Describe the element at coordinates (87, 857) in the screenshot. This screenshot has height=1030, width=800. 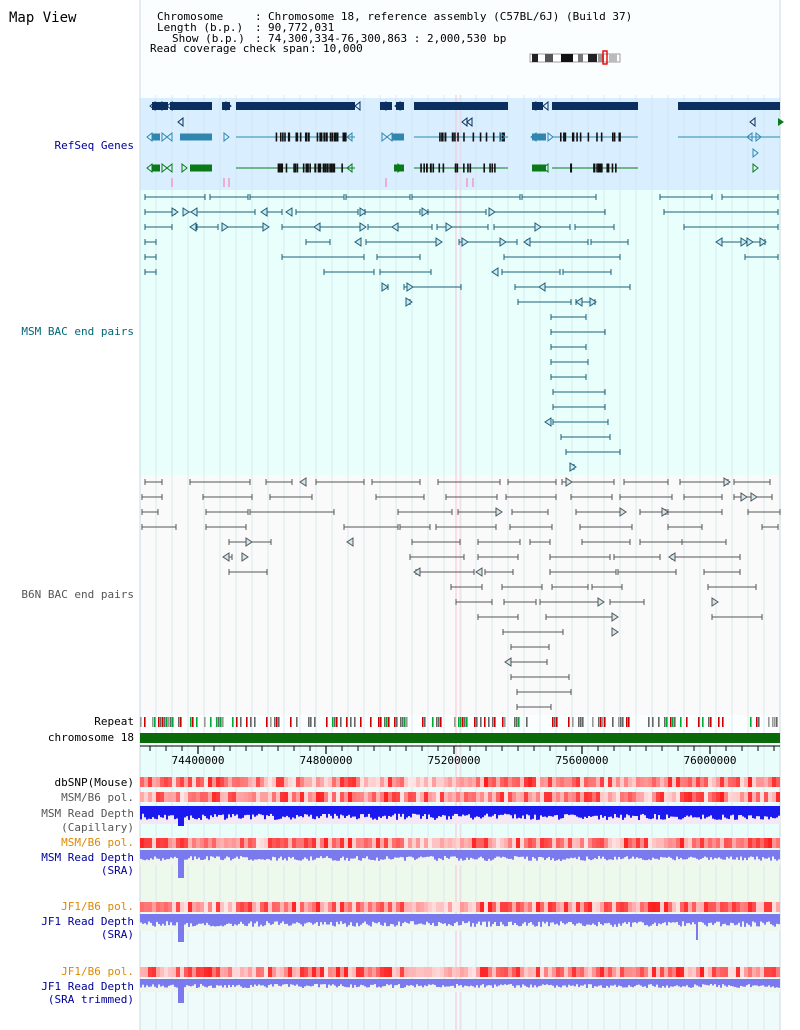
I see `track-label-msm-depth-sra-1: MSM Read Depth` at that location.